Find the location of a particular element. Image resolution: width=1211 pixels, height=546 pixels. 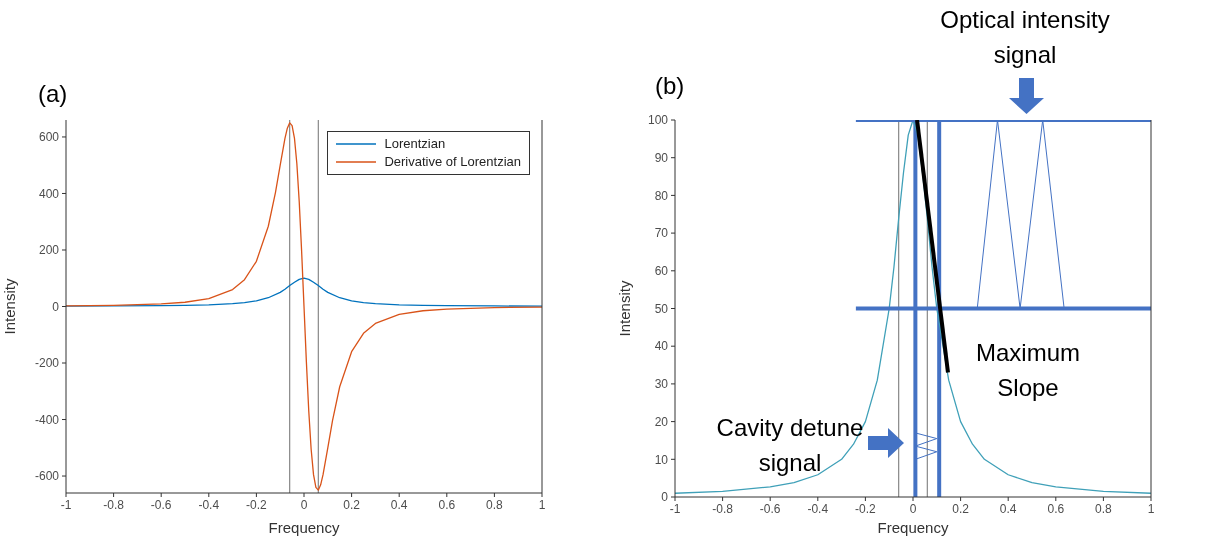

y-tick-label: 0 is located at coordinates (56, 306).